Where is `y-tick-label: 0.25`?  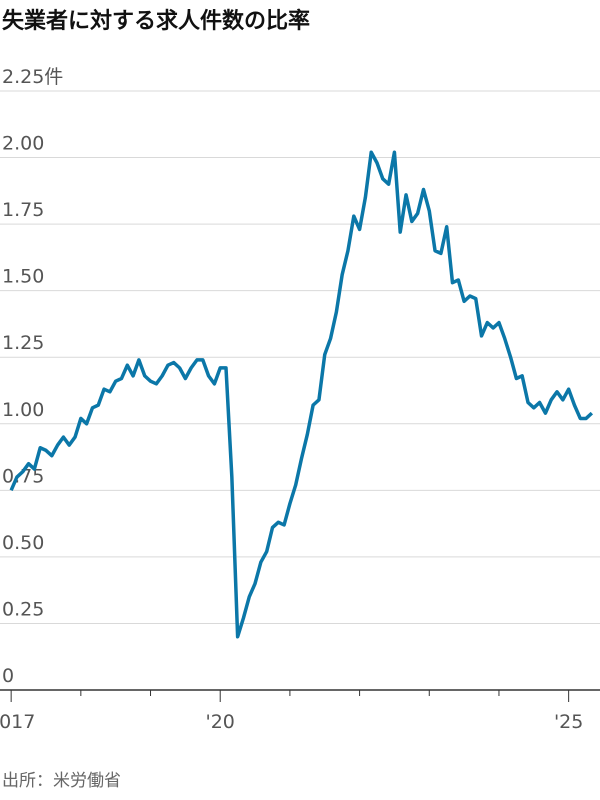
y-tick-label: 0.25 is located at coordinates (23, 609).